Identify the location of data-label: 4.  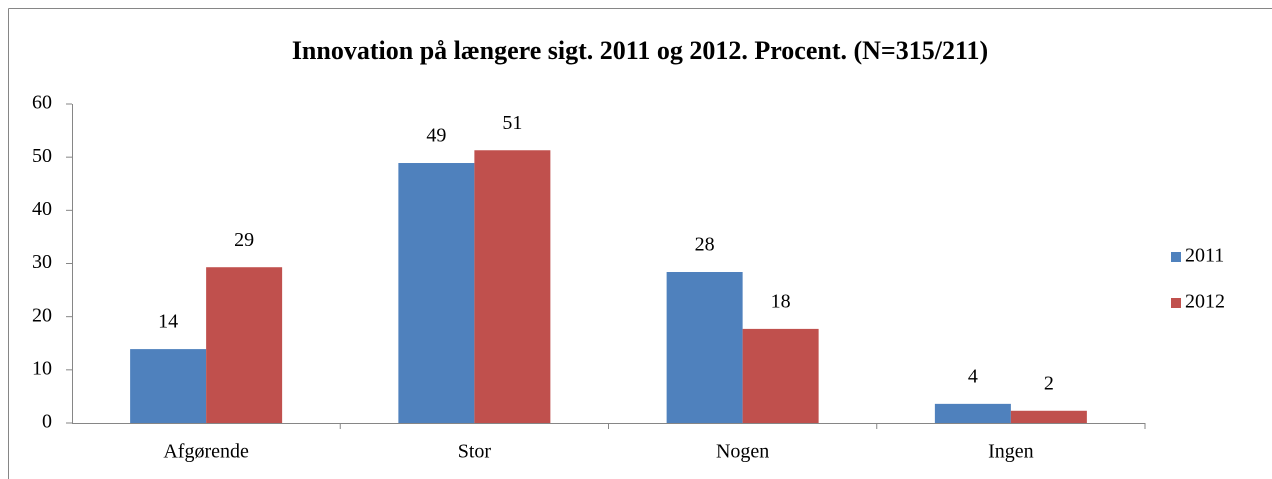
(973, 376).